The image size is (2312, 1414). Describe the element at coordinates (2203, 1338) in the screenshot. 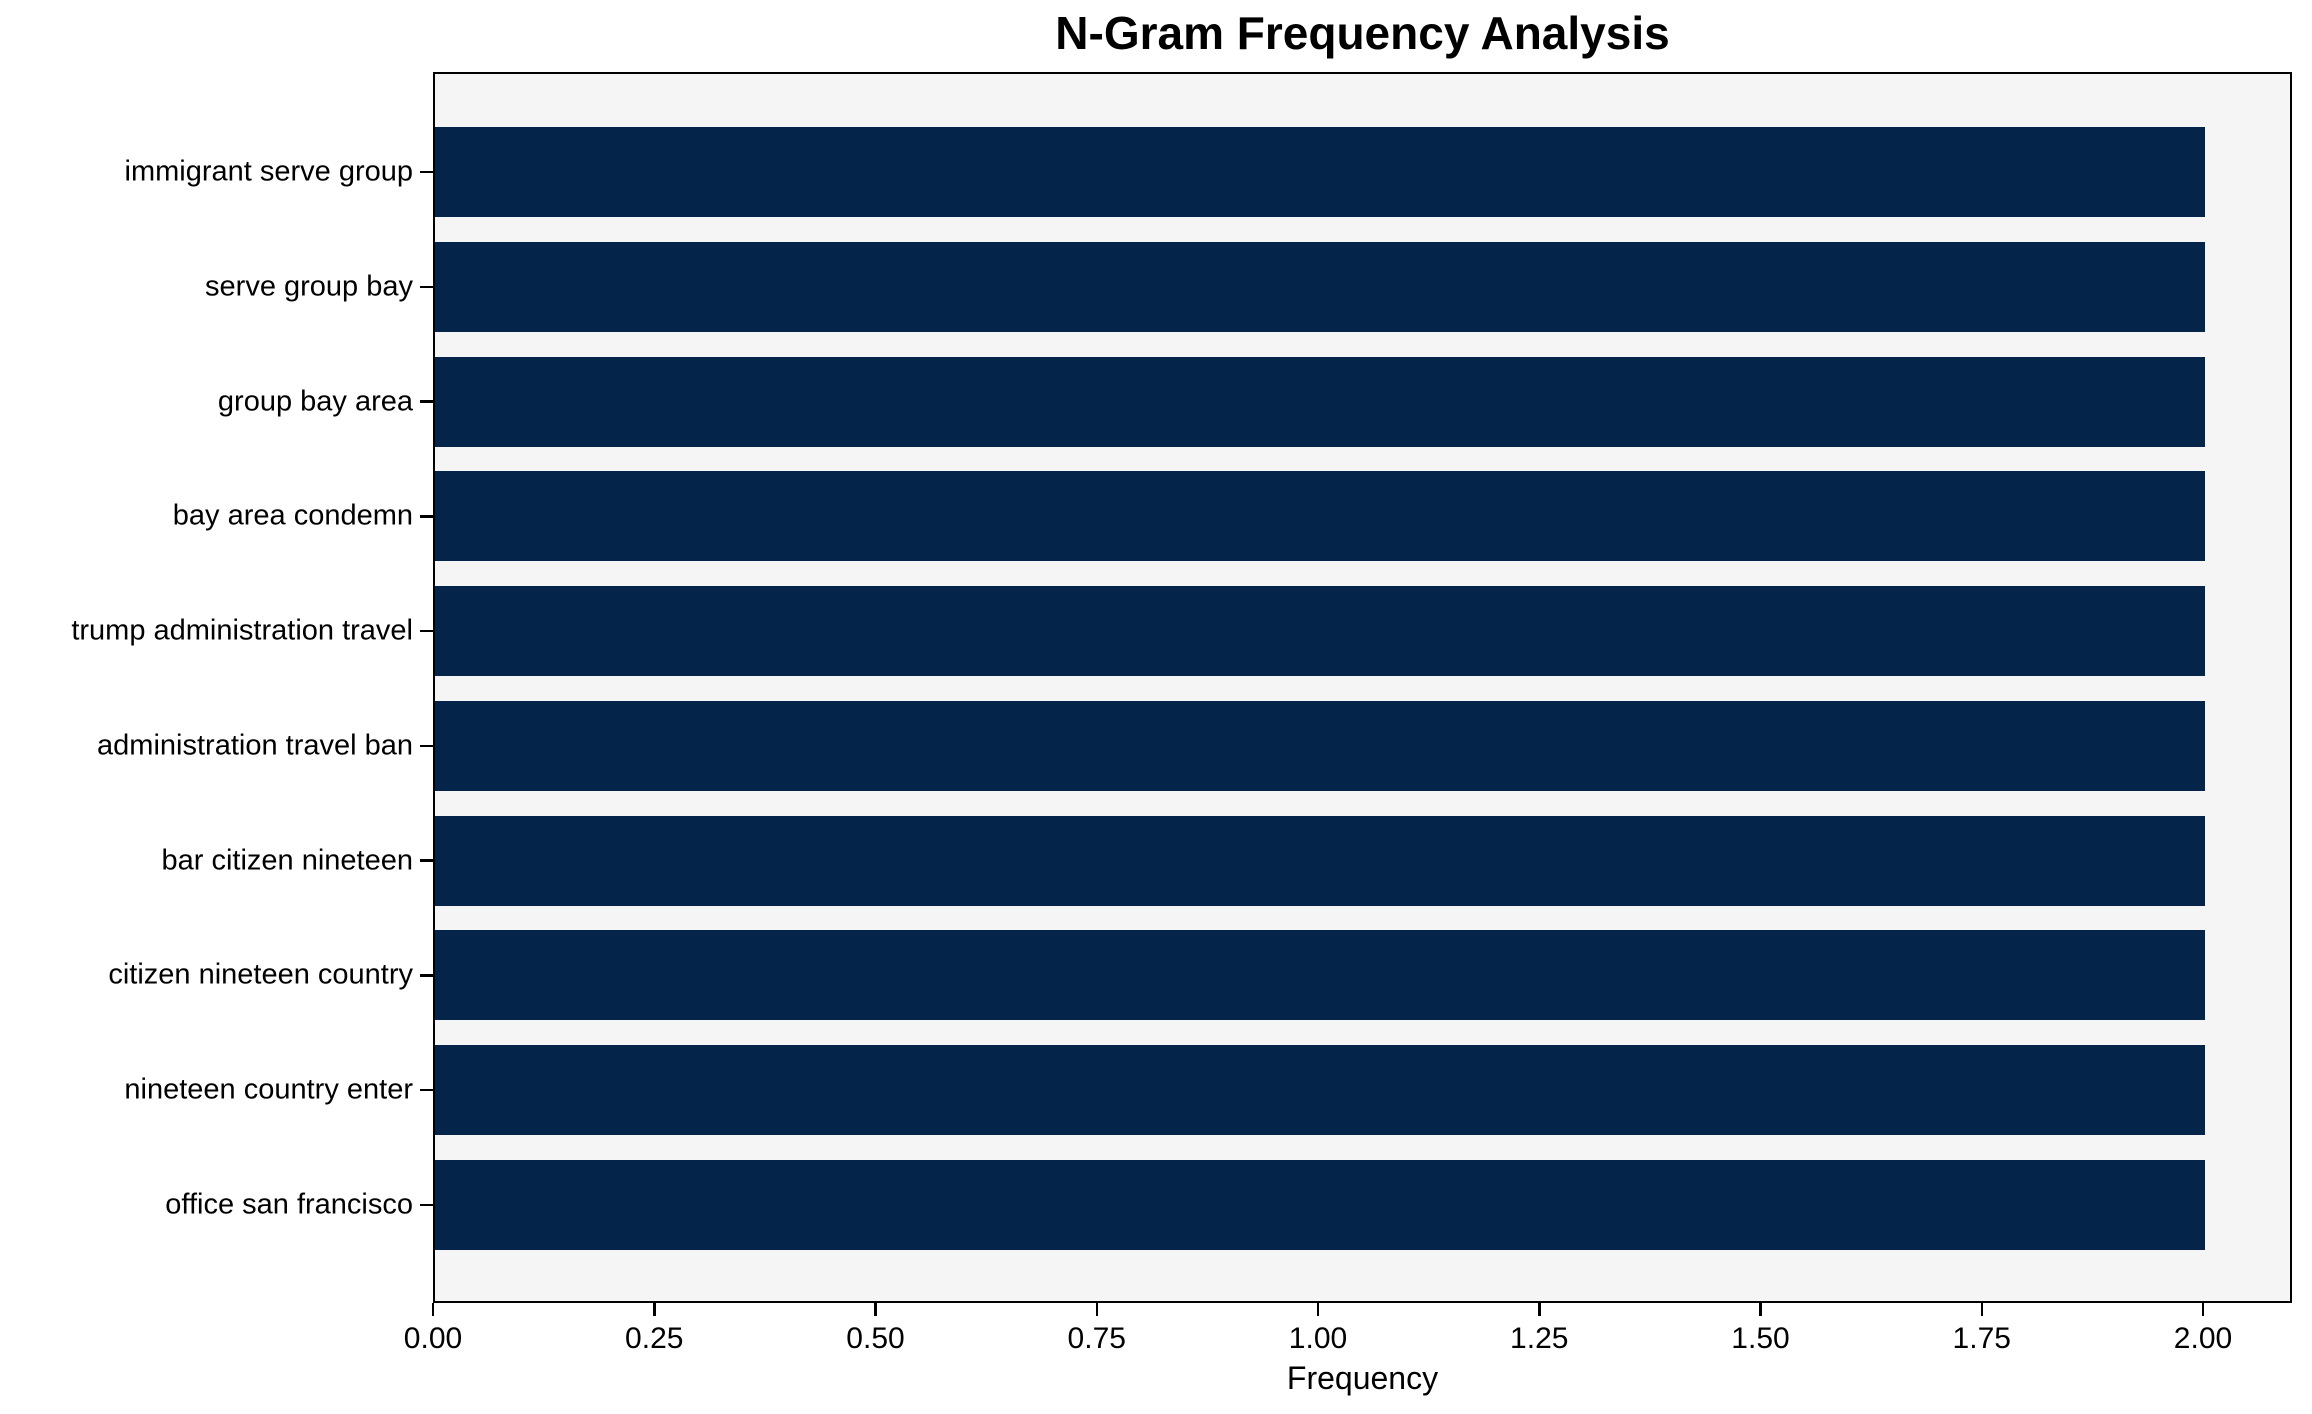

I see `x-tick-label: 2.00` at that location.